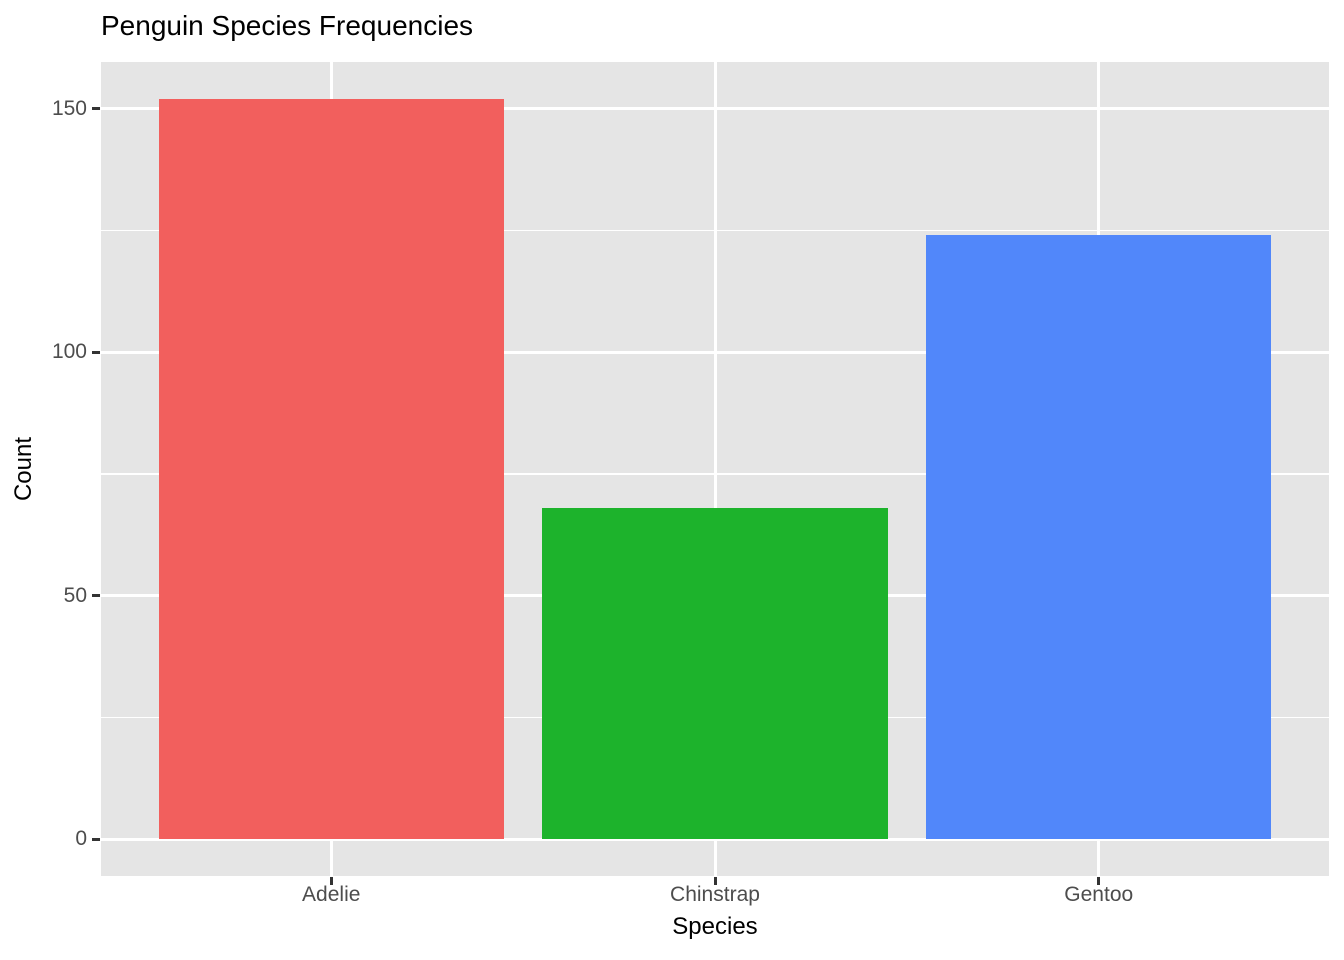  Describe the element at coordinates (1099, 881) in the screenshot. I see `x-tick-mark-gentoo` at that location.